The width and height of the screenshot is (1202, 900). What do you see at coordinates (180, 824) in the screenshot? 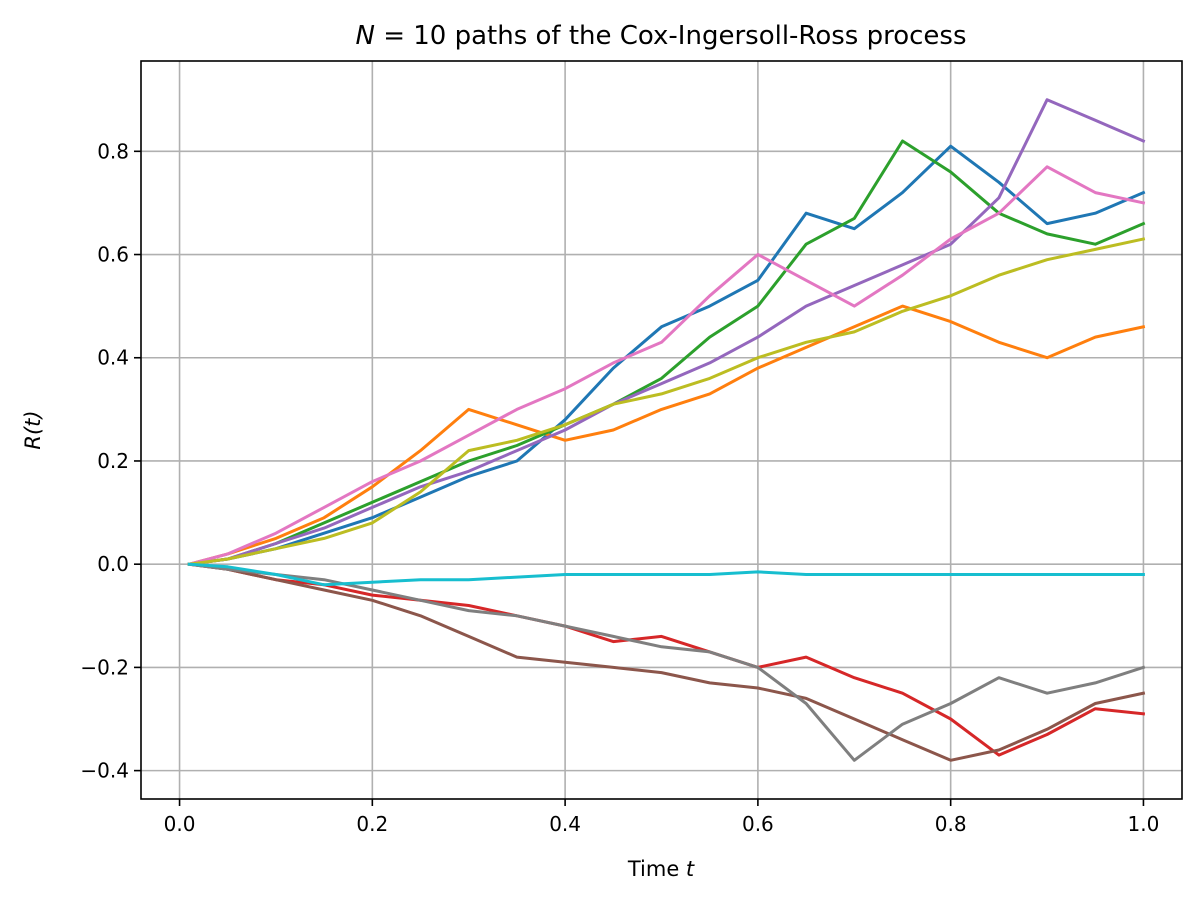
I see `x-tick-label: 0.0` at bounding box center [180, 824].